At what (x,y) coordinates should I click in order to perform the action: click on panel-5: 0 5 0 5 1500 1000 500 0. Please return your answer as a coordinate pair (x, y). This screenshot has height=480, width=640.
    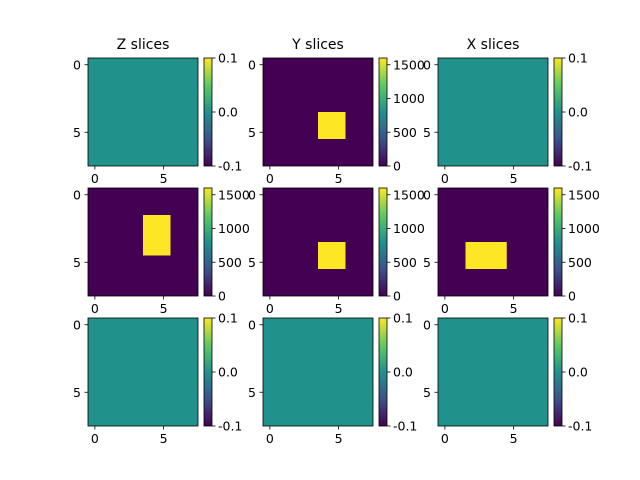
    Looking at the image, I should click on (336, 251).